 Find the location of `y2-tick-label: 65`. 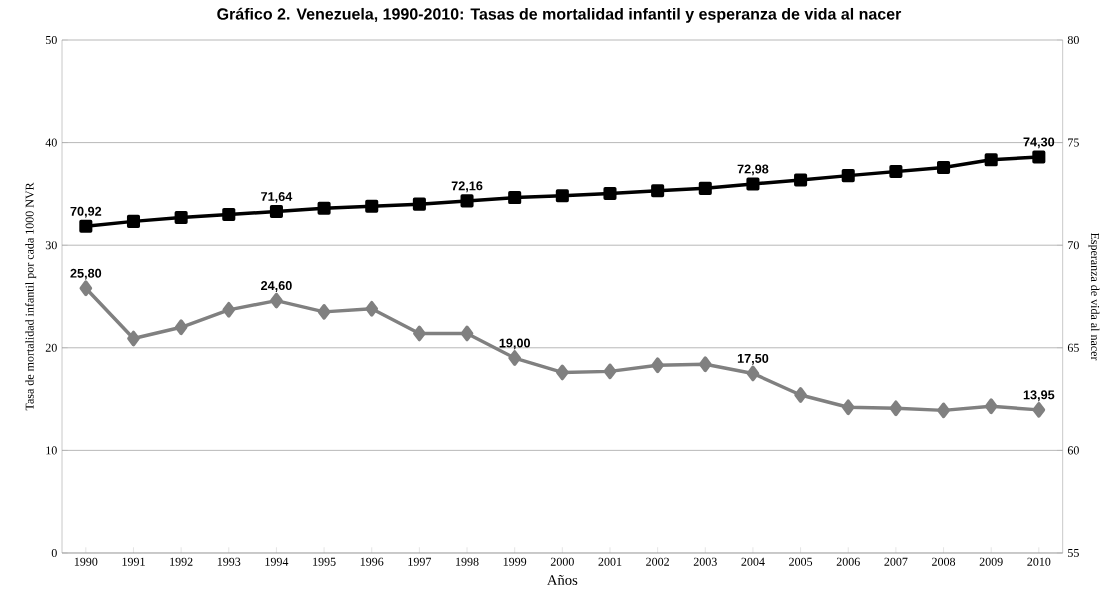

y2-tick-label: 65 is located at coordinates (1073, 347).